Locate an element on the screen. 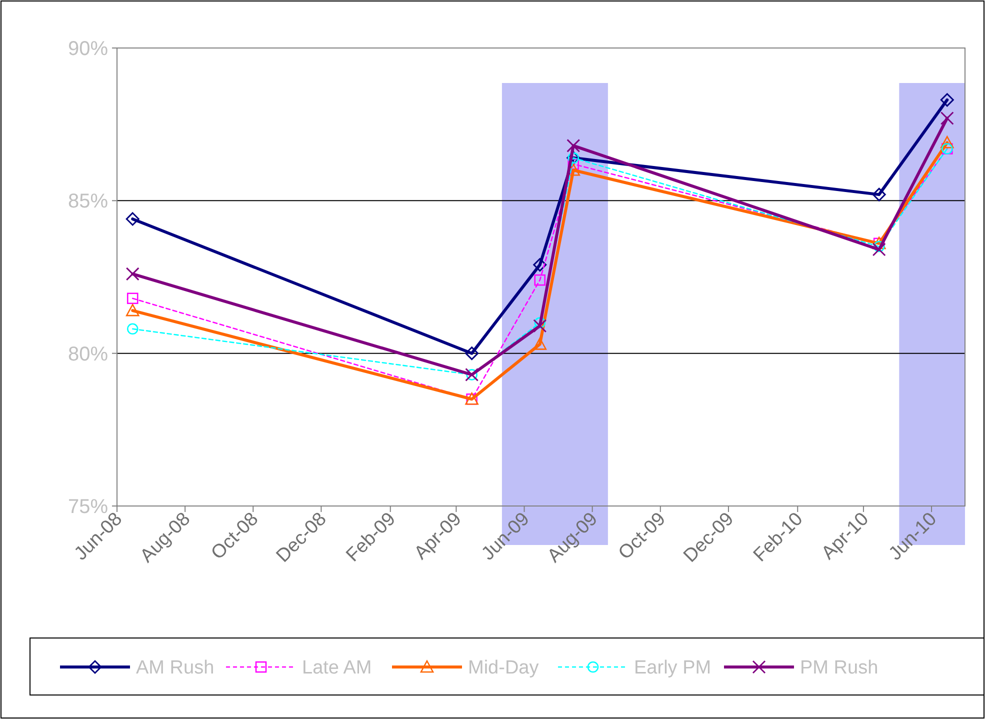 This screenshot has width=985, height=719. legend-label: Late AM is located at coordinates (337, 668).